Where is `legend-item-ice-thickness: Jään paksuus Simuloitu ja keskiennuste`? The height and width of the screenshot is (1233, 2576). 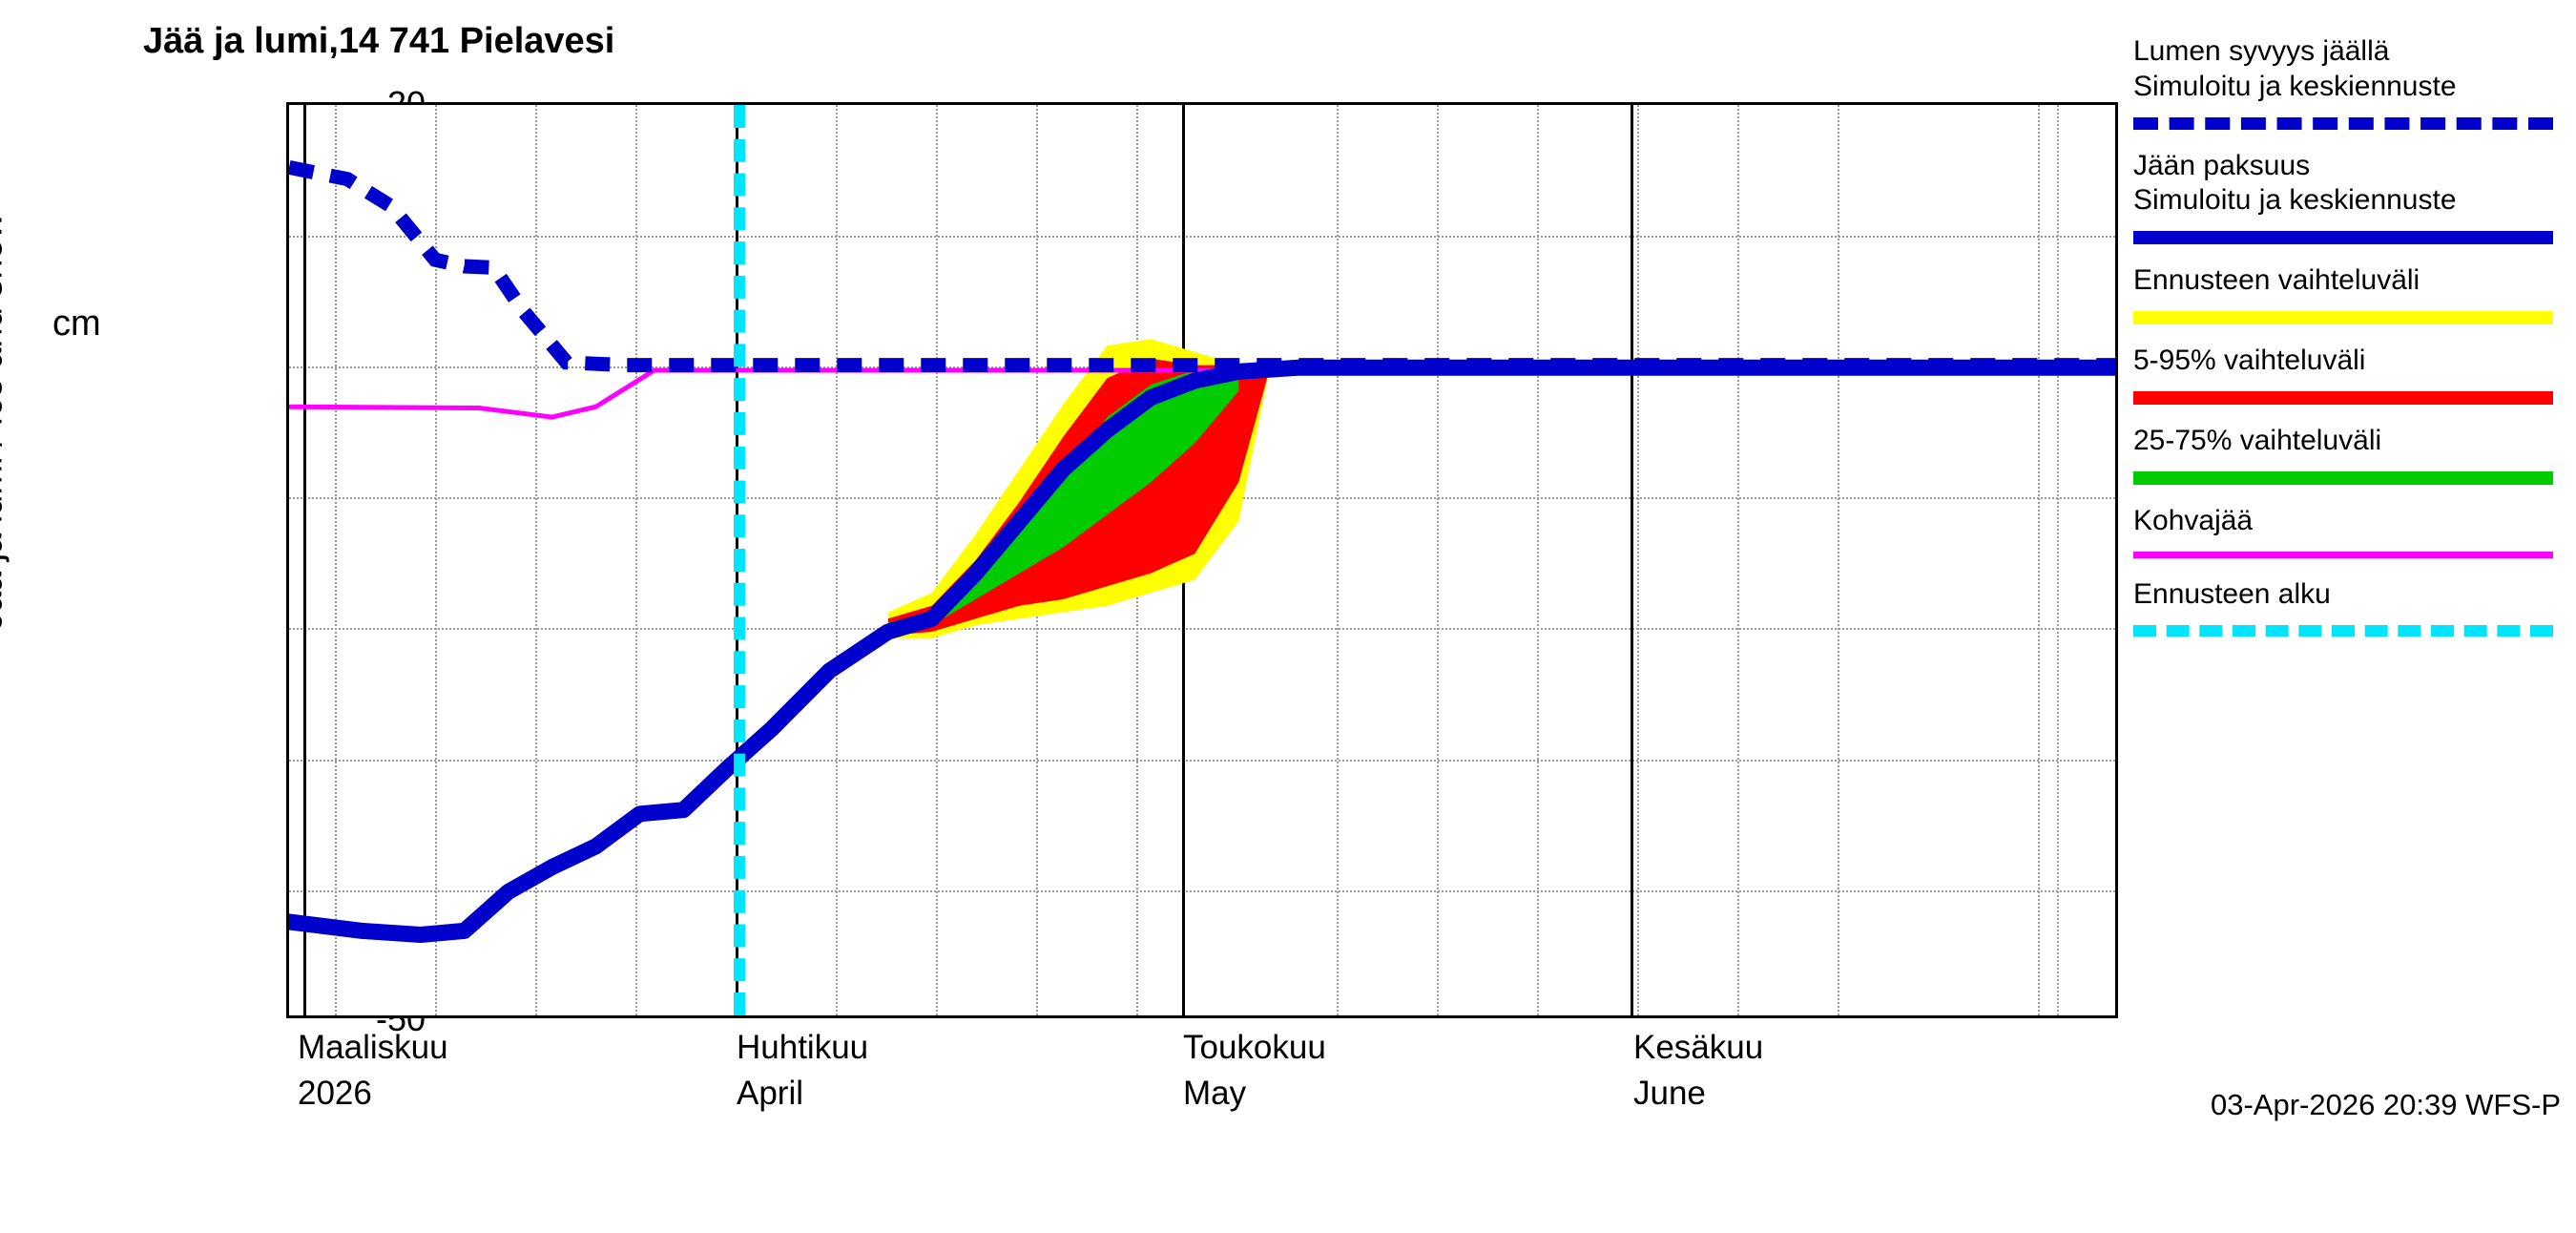 legend-item-ice-thickness: Jään paksuus Simuloitu ja keskiennuste is located at coordinates (2354, 197).